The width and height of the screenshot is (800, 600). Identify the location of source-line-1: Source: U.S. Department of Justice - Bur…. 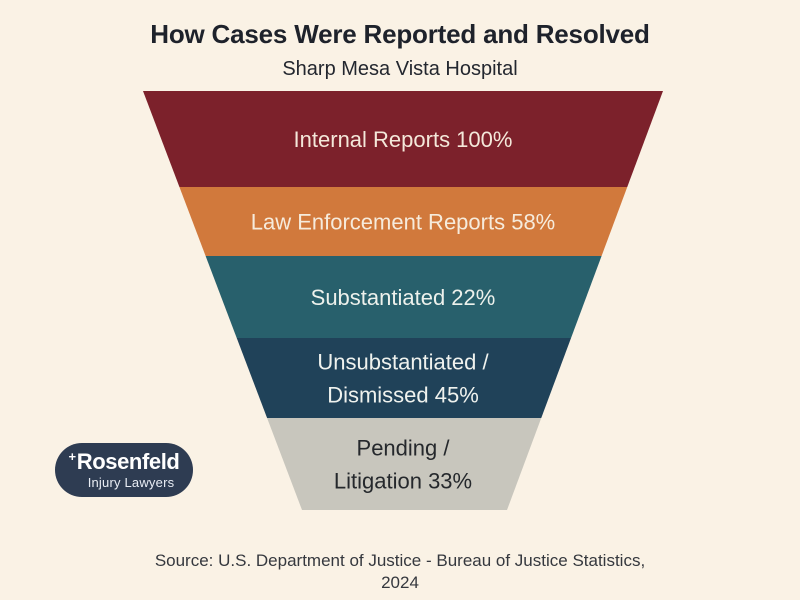
(400, 560).